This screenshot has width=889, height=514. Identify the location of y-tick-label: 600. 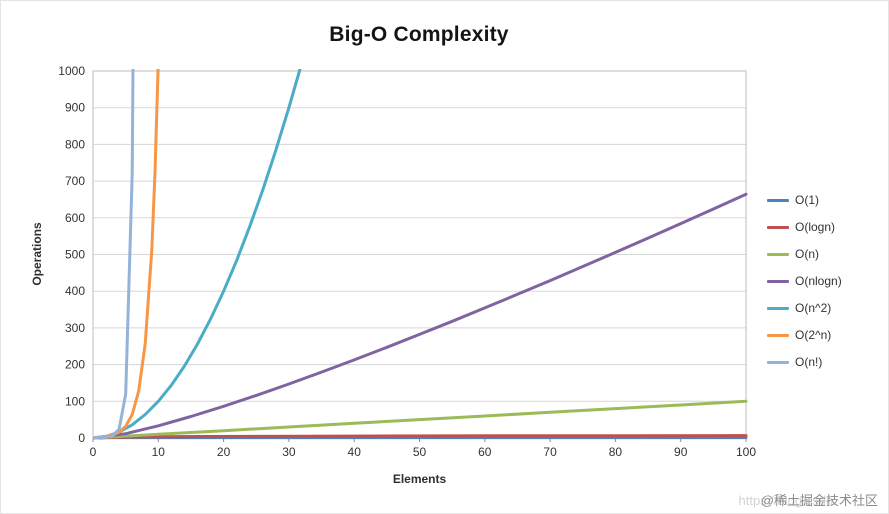
(75, 218).